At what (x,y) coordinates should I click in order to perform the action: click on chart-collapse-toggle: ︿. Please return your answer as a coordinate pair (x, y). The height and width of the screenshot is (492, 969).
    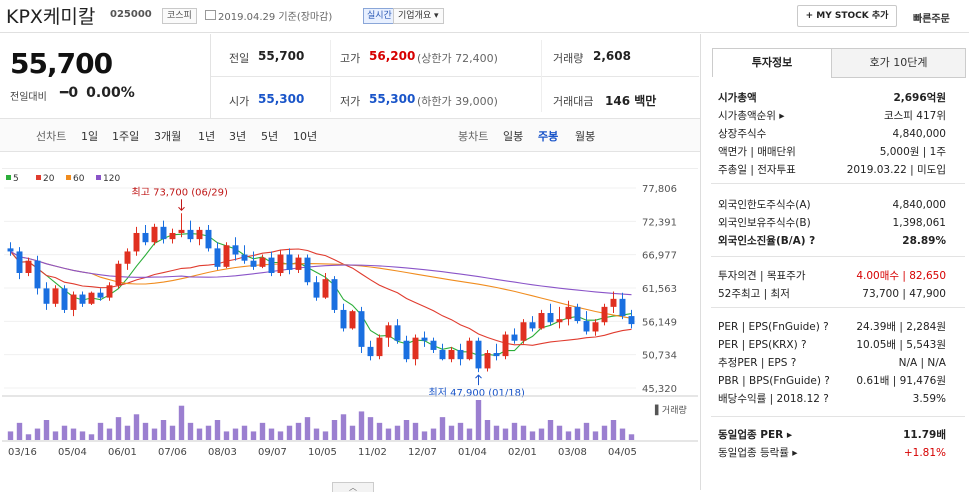
    Looking at the image, I should click on (353, 487).